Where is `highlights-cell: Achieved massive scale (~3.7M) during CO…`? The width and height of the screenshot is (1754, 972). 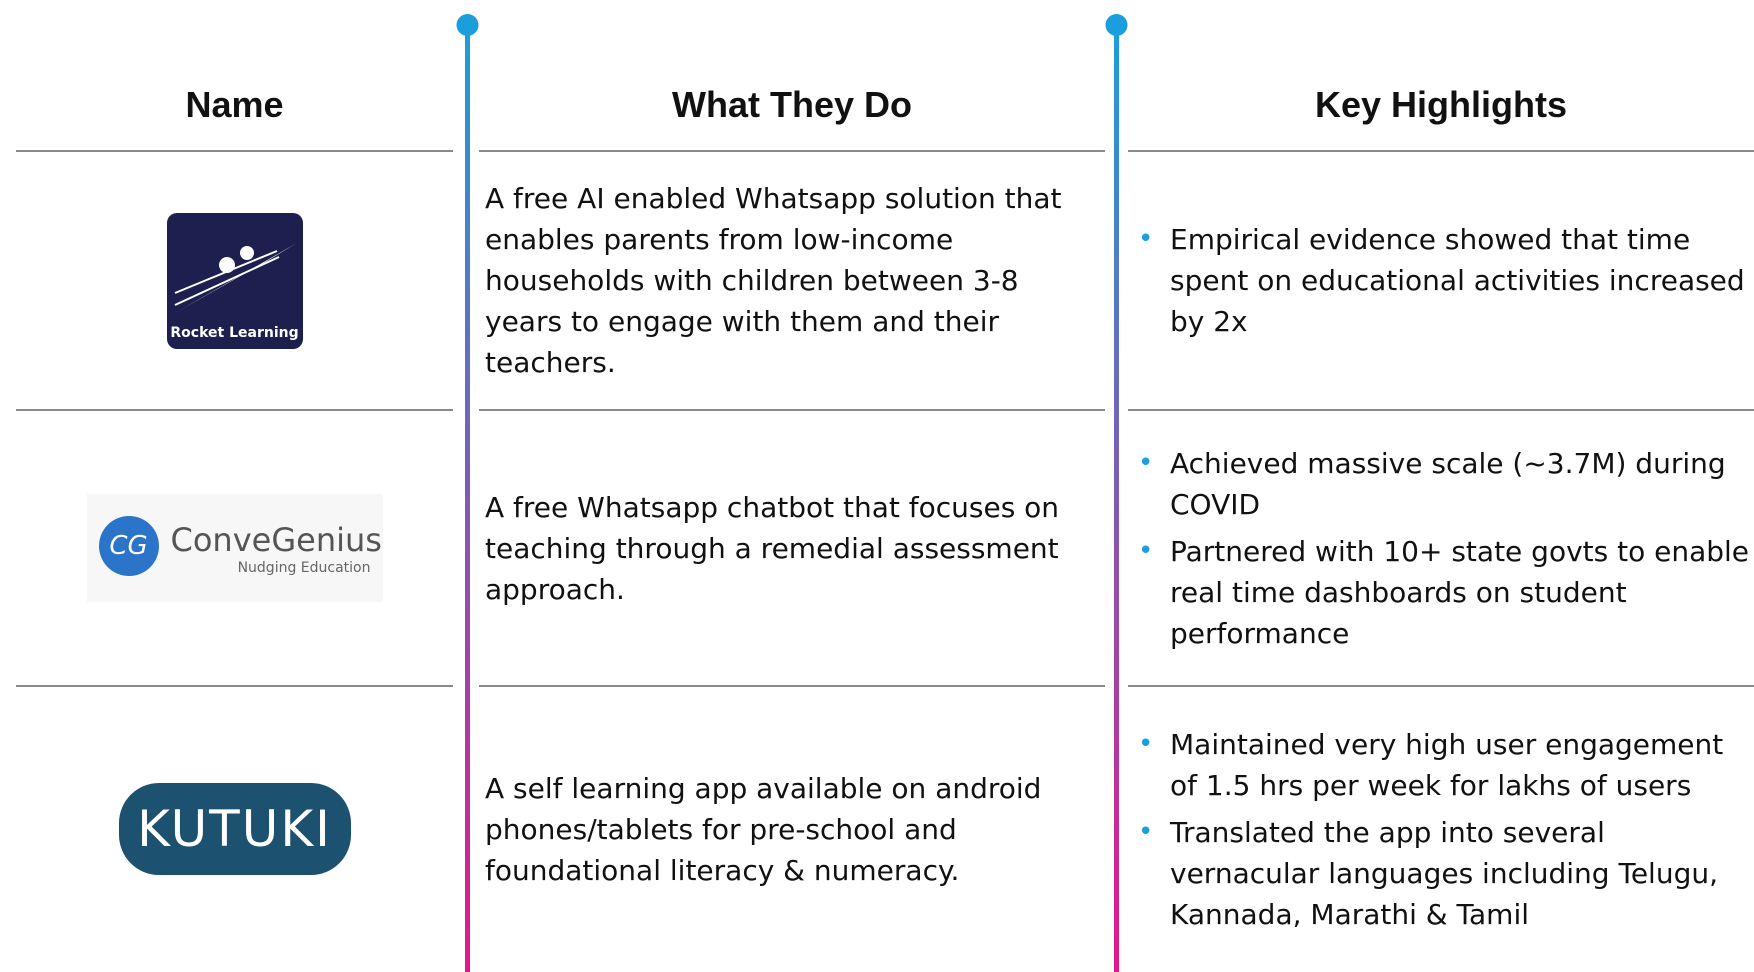 highlights-cell: Achieved massive scale (~3.7M) during CO… is located at coordinates (1441, 548).